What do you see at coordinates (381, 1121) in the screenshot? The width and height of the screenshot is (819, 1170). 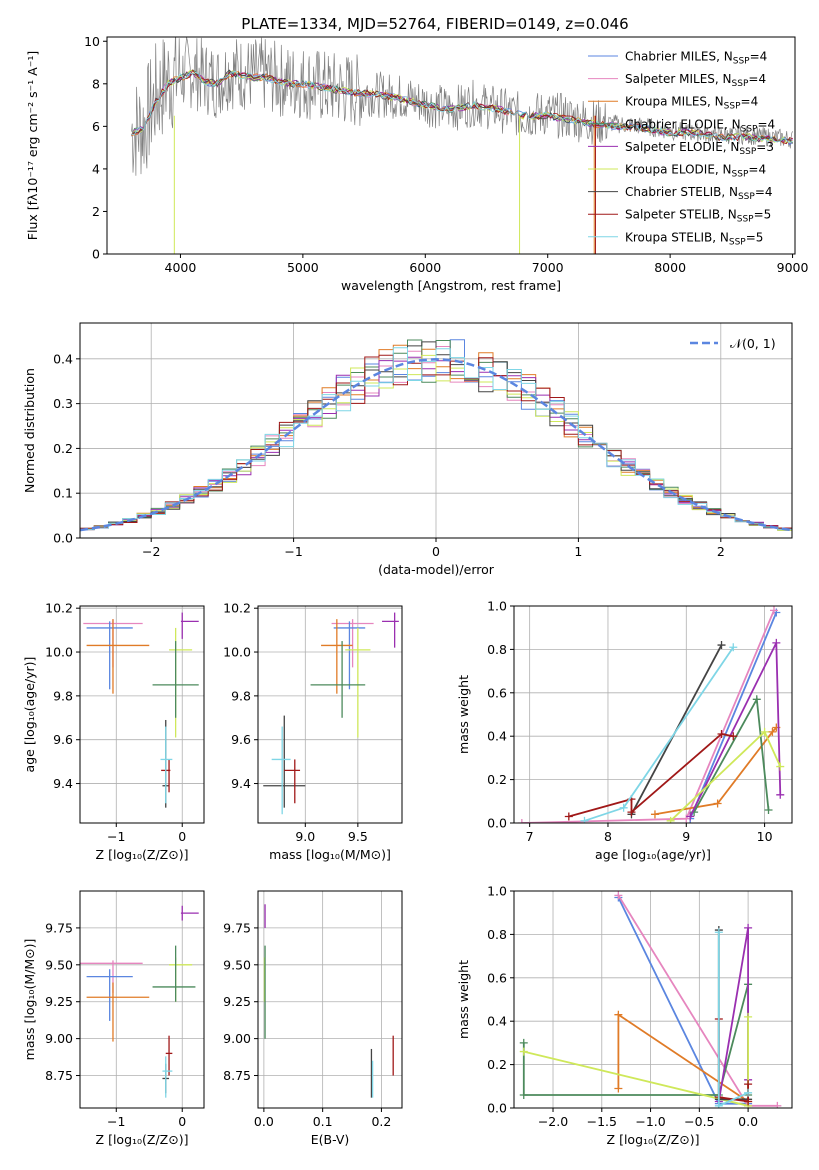 I see `x-tick-label: 0.2` at bounding box center [381, 1121].